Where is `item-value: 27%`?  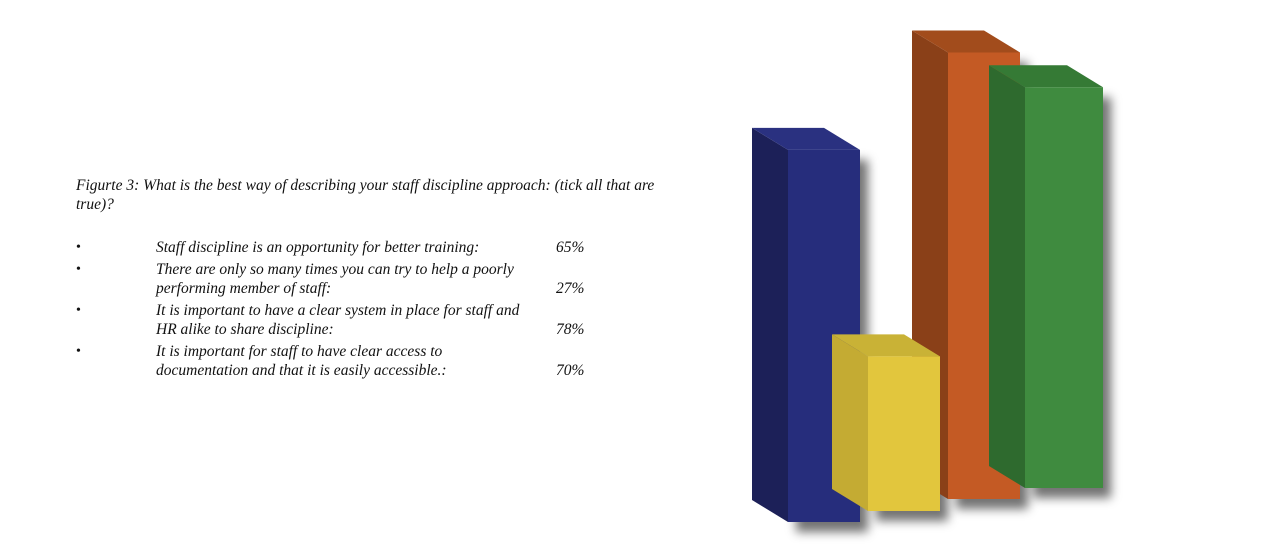 item-value: 27% is located at coordinates (570, 288).